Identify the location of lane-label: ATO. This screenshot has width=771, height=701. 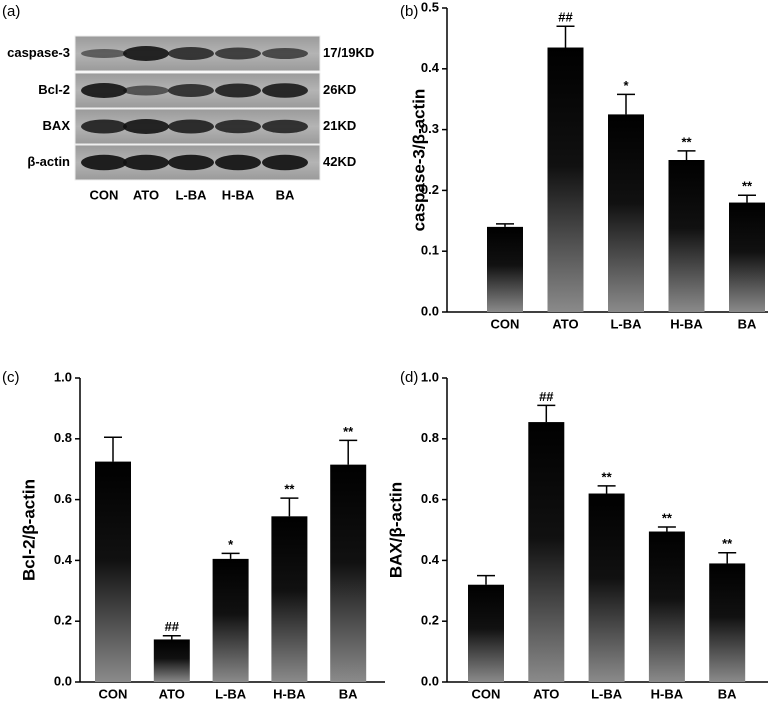
(146, 194).